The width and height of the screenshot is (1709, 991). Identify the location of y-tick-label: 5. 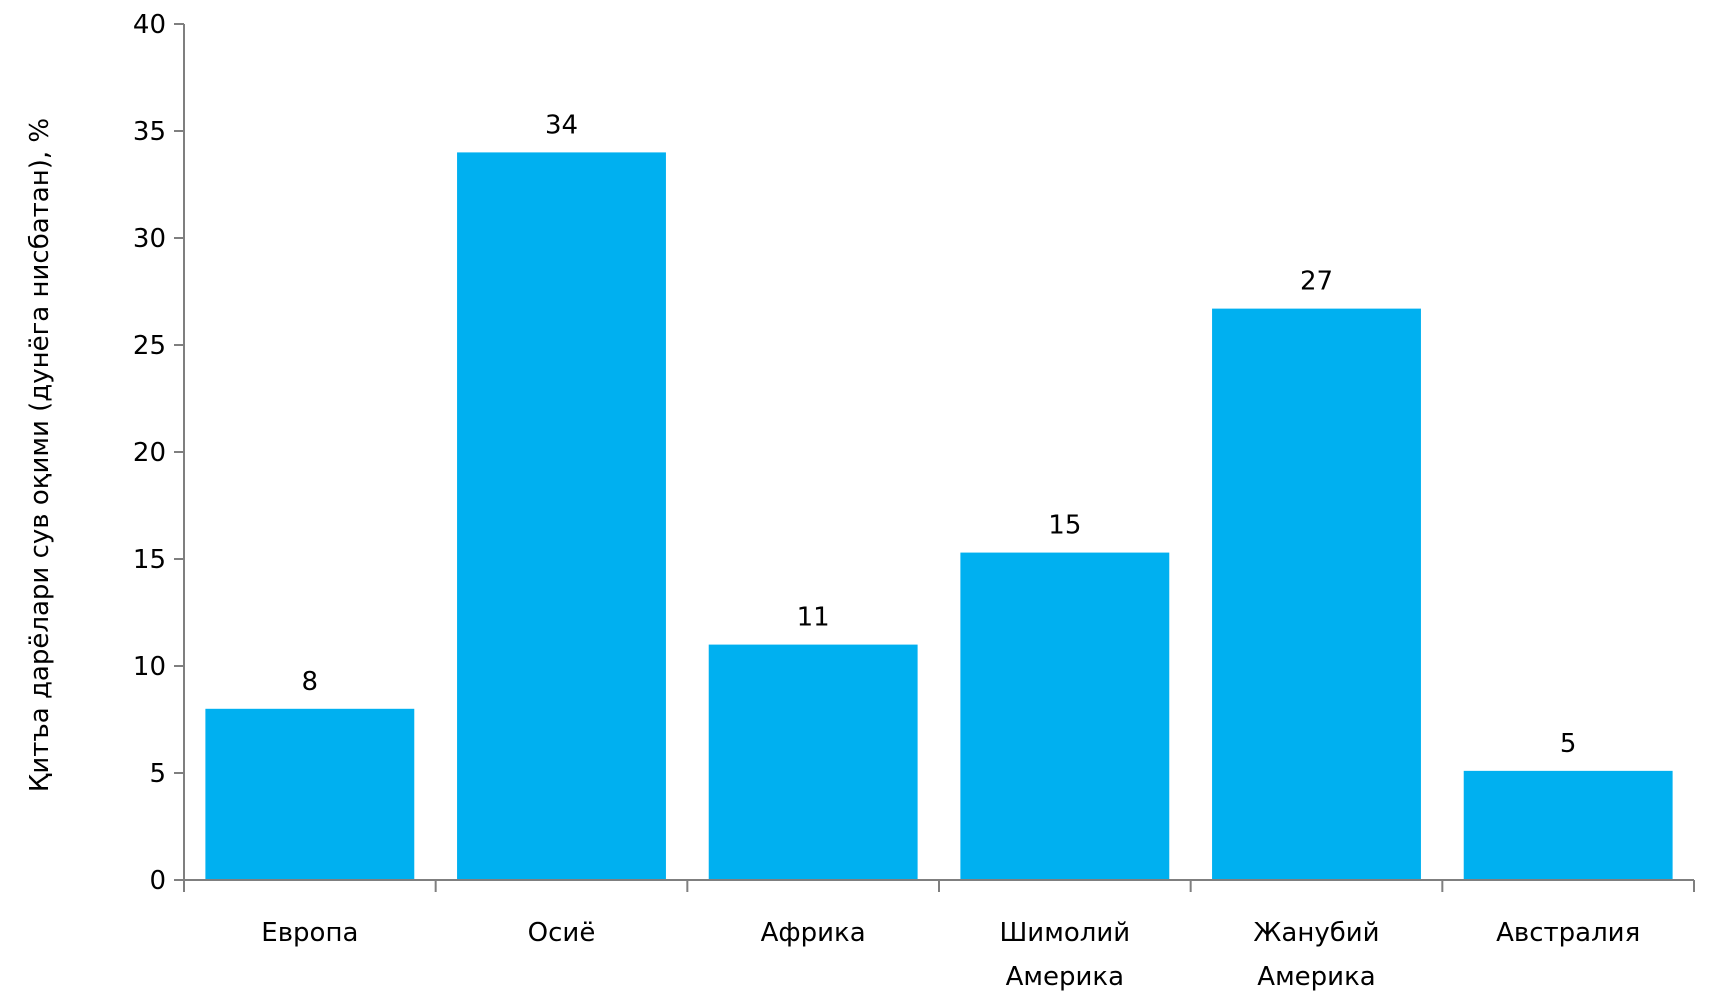
(157, 774).